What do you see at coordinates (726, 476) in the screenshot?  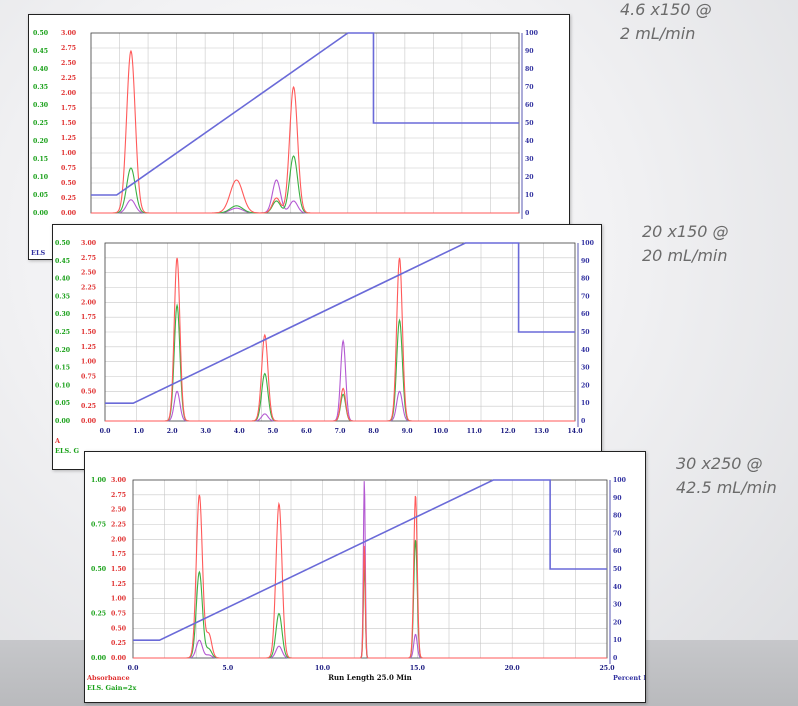 I see `caption-3: 30 x250 @ 42.5 mL/min` at bounding box center [726, 476].